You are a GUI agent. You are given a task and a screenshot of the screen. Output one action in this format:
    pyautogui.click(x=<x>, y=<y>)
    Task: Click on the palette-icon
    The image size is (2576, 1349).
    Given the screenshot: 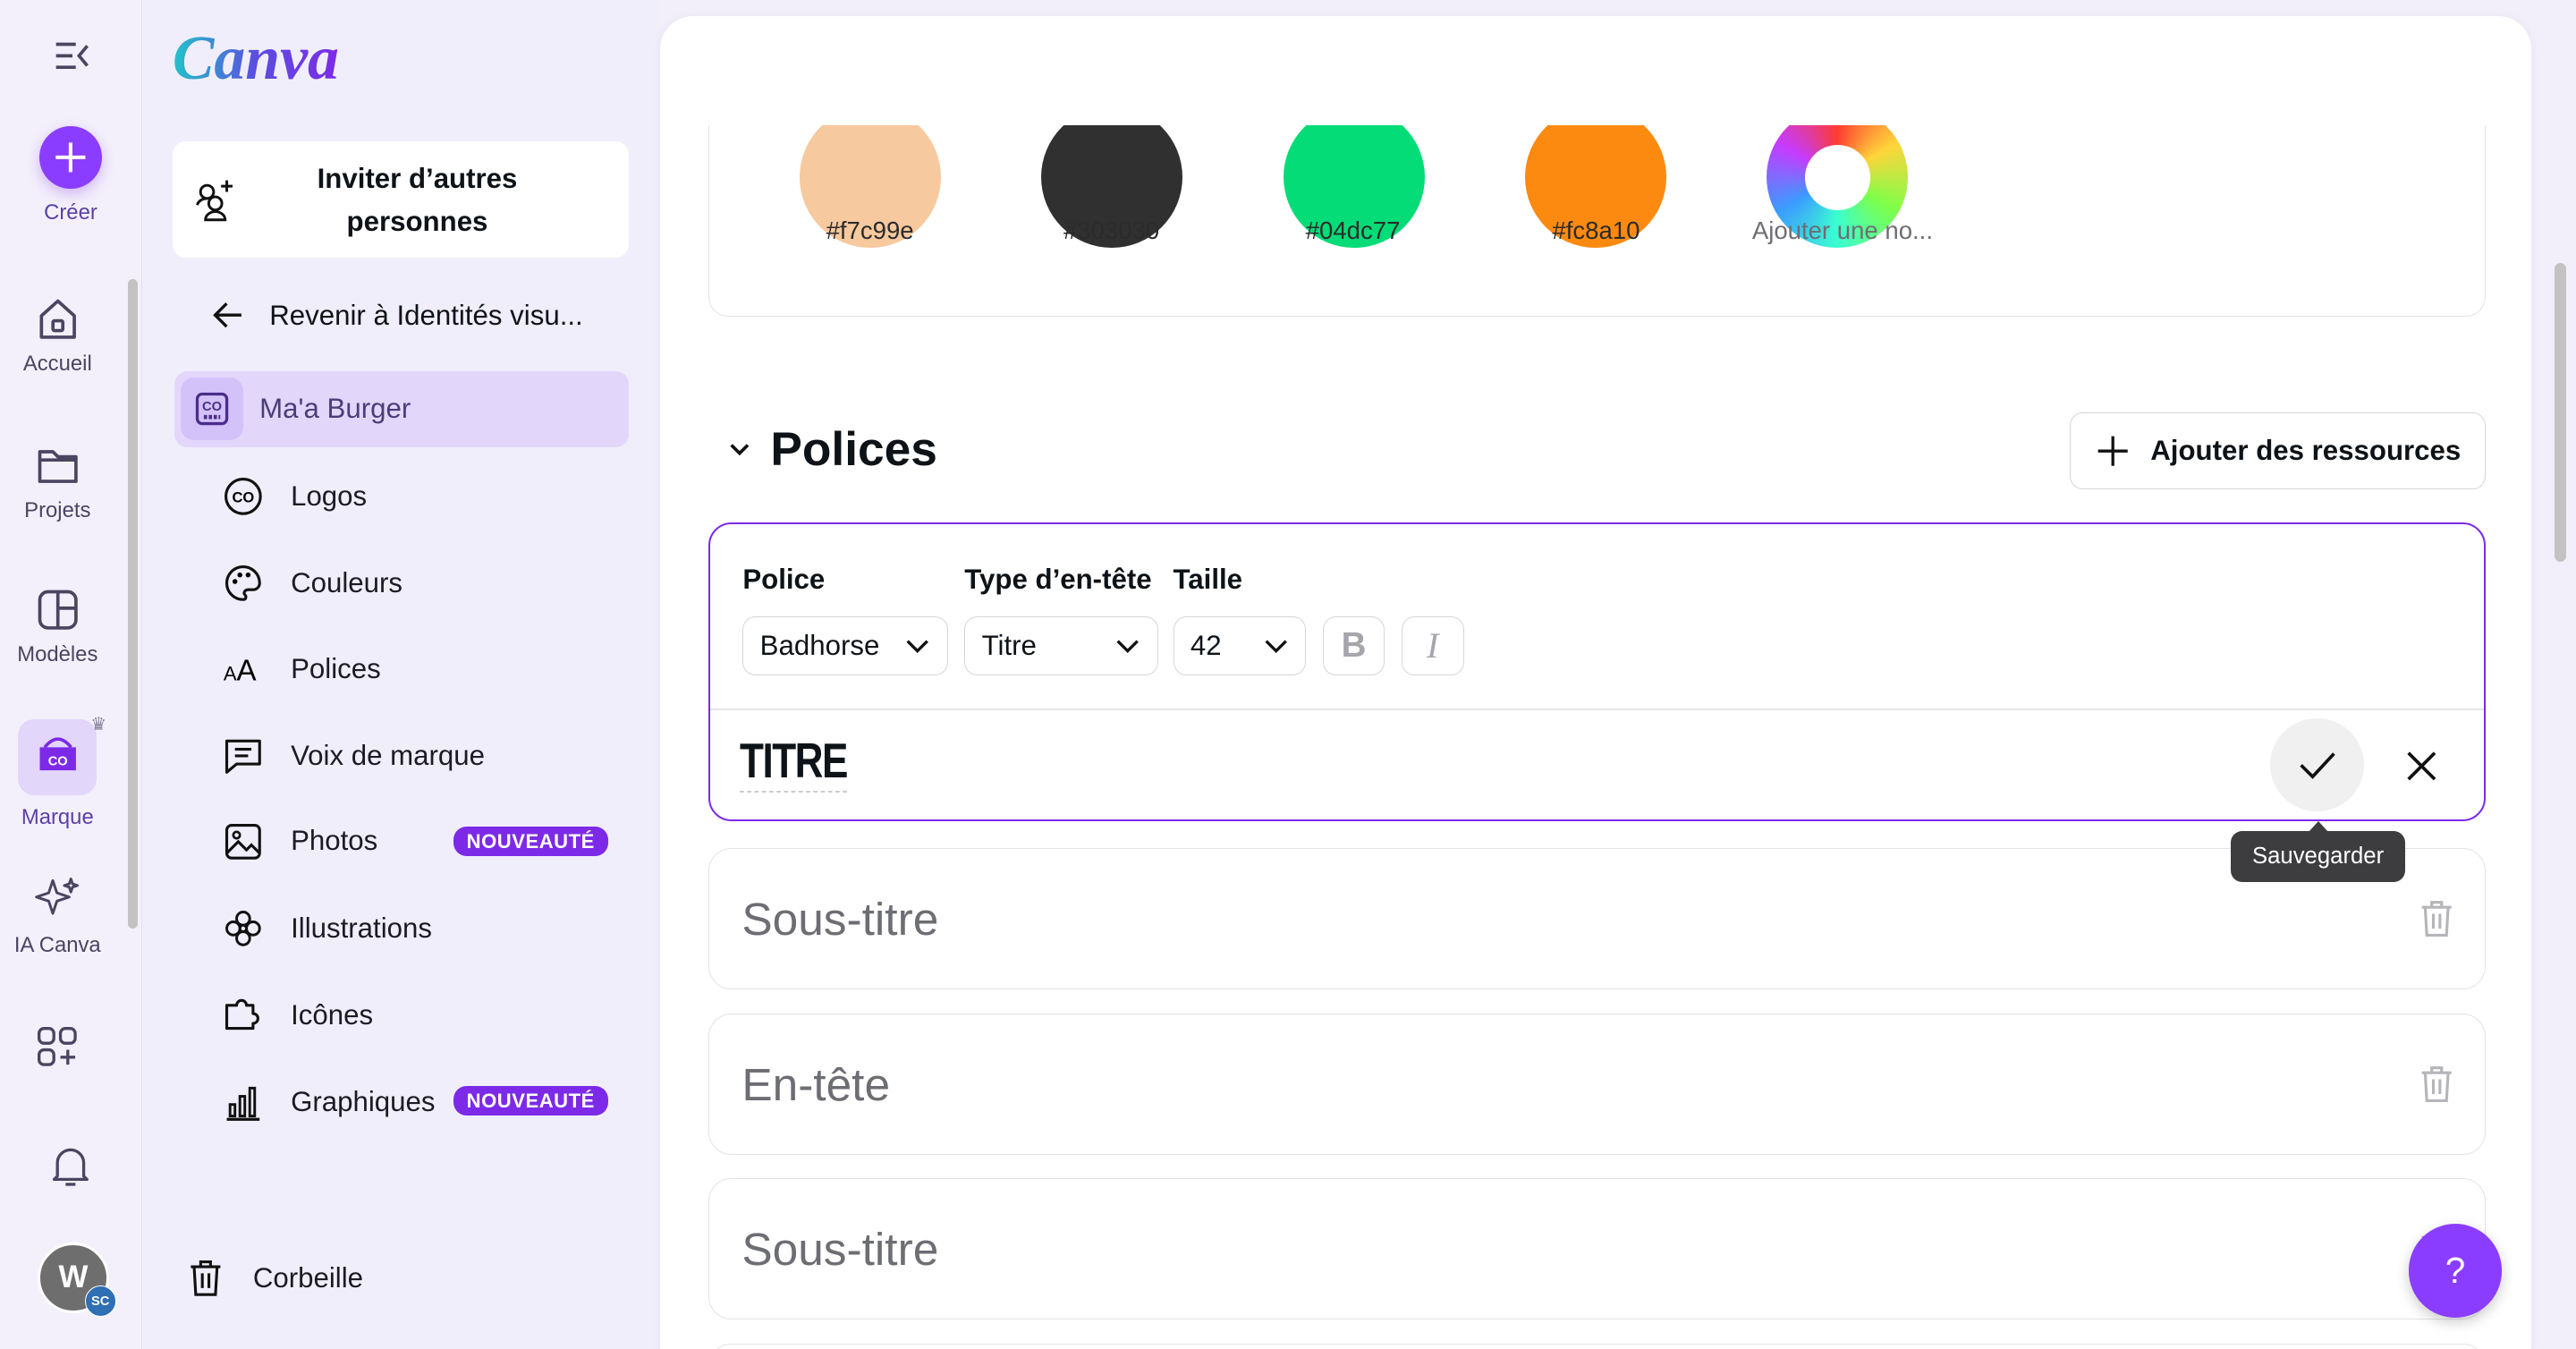 What is the action you would take?
    pyautogui.click(x=243, y=583)
    